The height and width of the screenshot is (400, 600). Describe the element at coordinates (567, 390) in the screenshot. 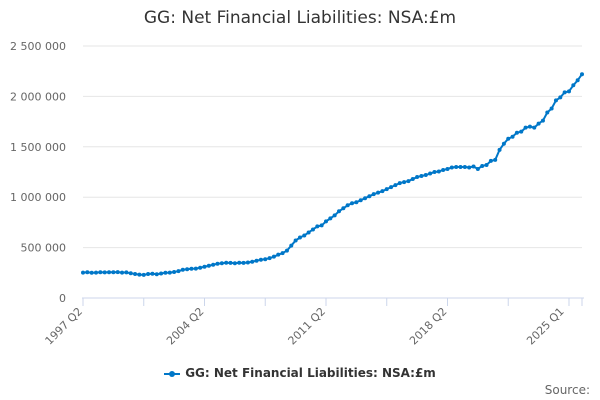

I see `source-label: Source:` at that location.